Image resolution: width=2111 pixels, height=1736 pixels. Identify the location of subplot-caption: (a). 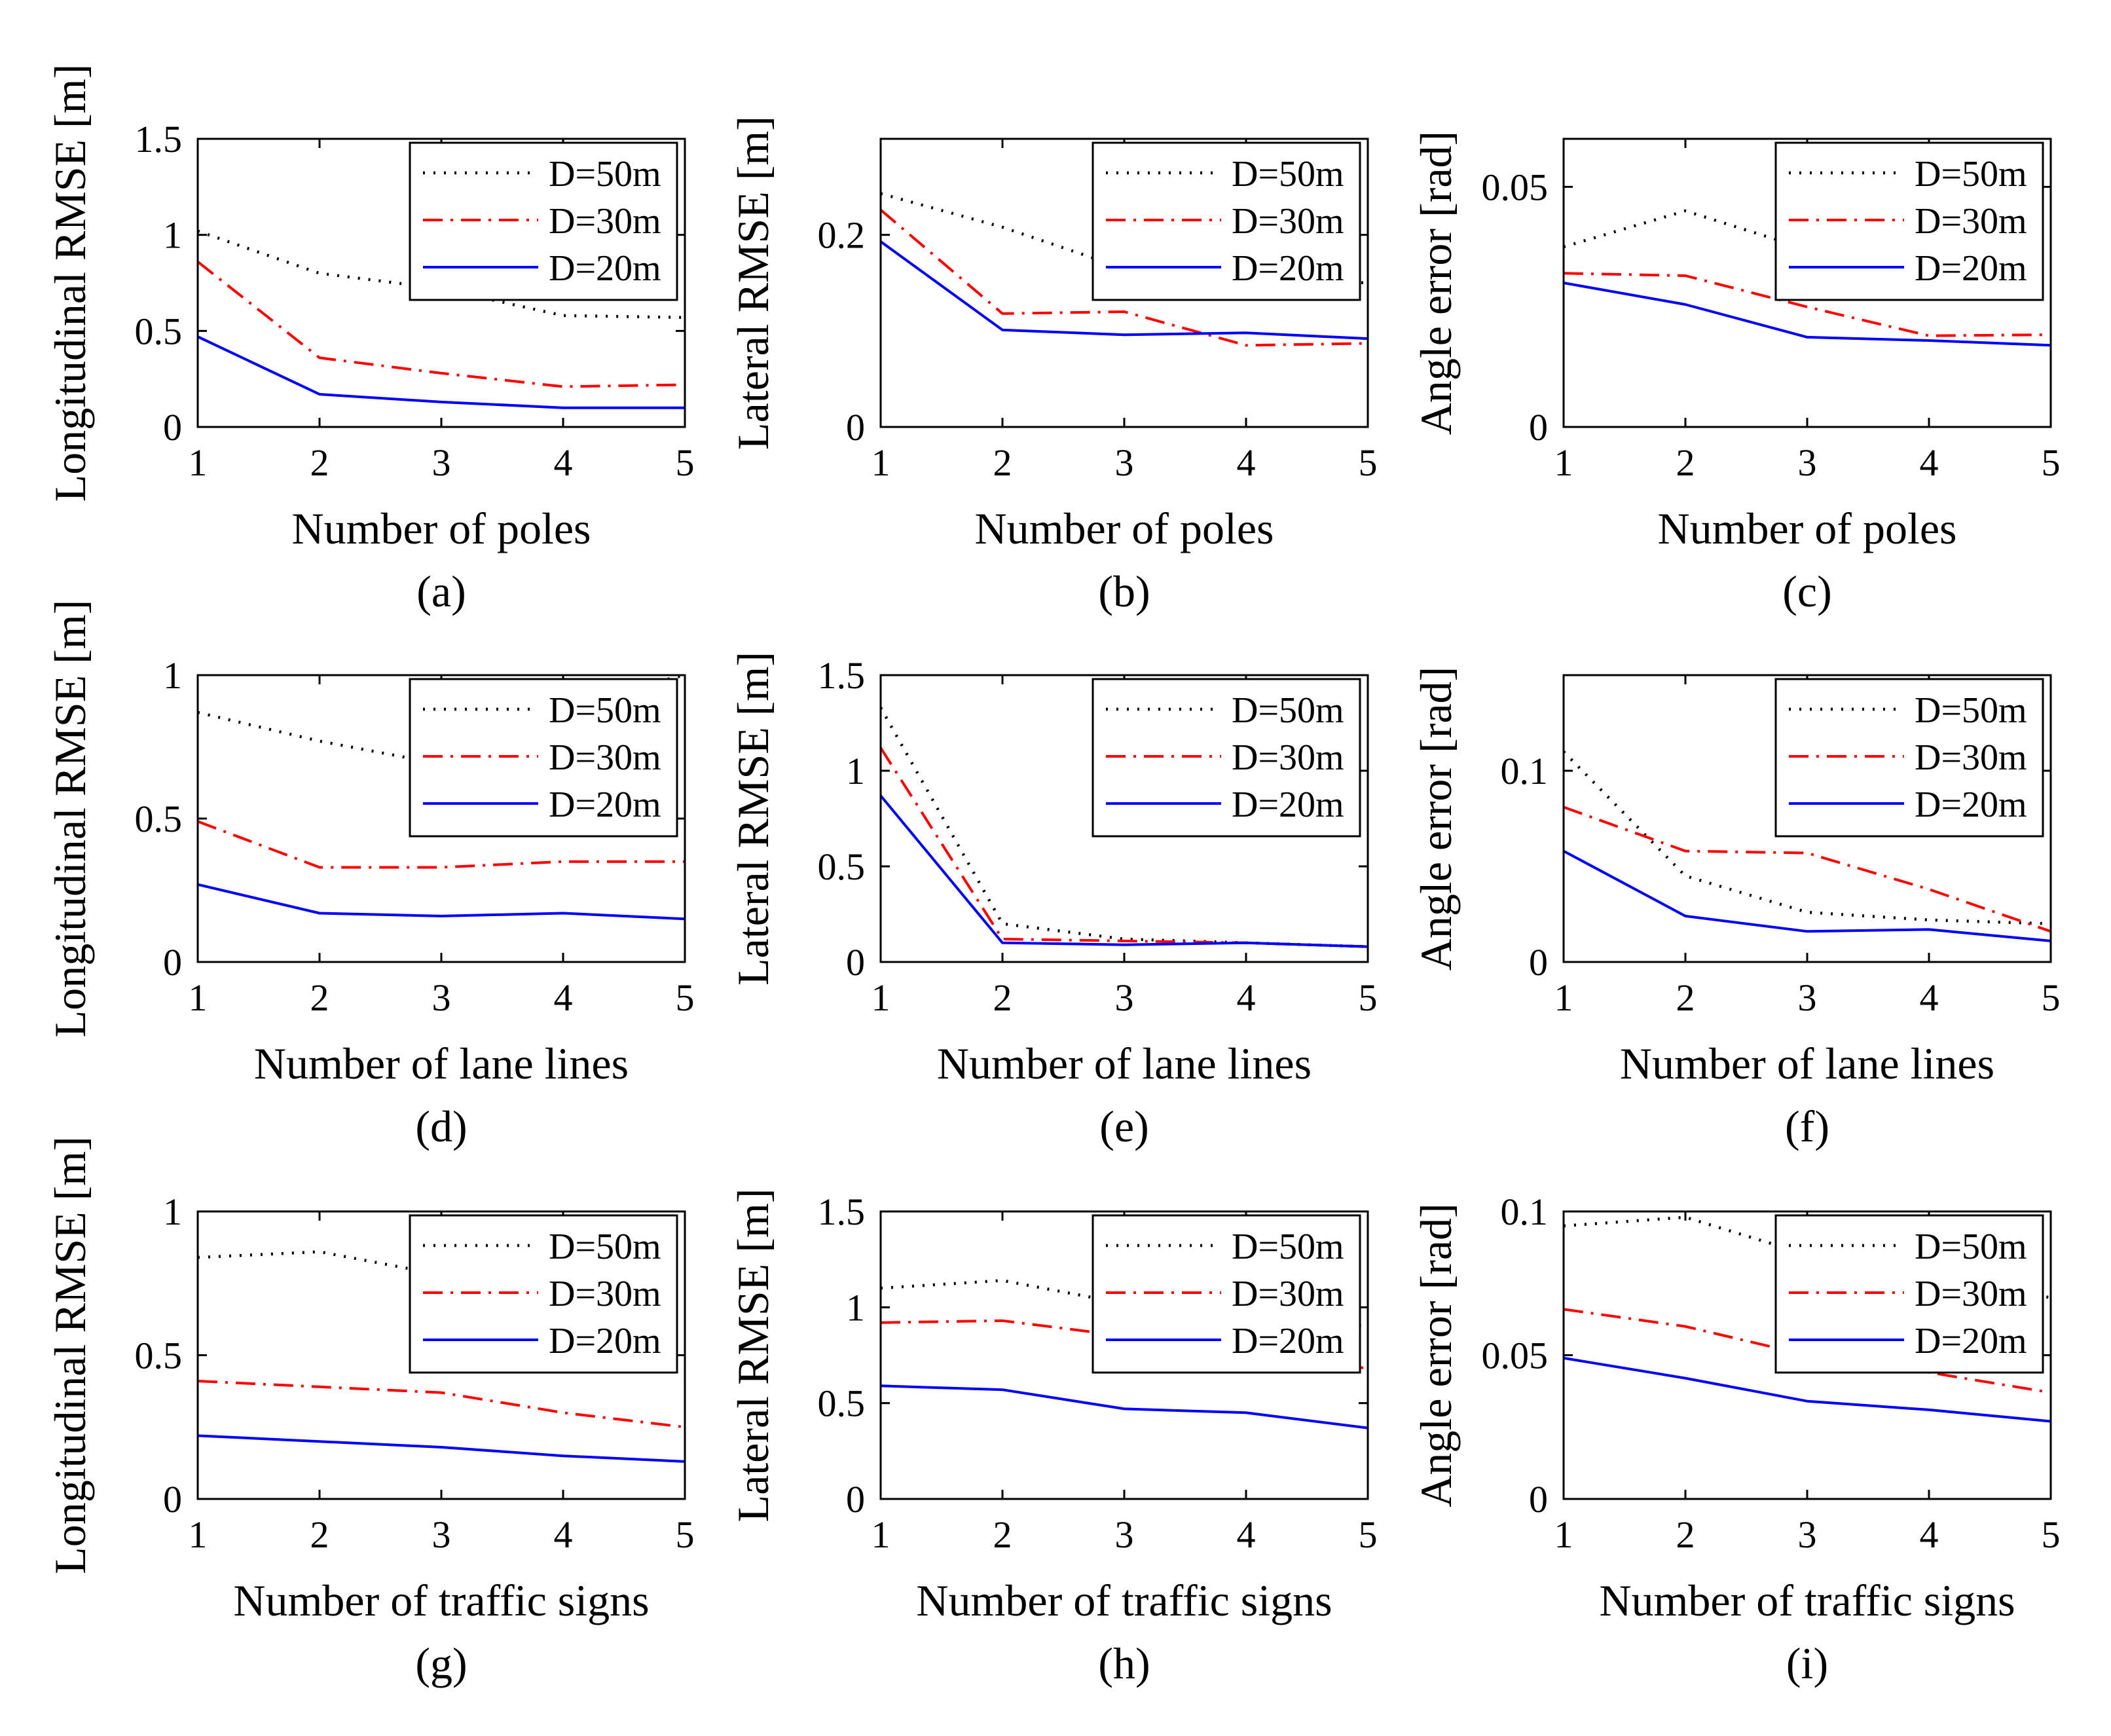
(441, 591).